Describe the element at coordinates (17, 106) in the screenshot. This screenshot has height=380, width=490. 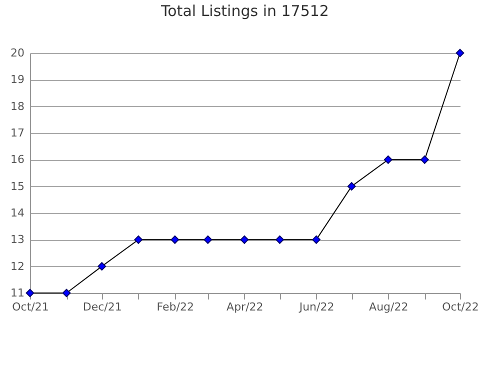
I see `y-tick-label: 18` at that location.